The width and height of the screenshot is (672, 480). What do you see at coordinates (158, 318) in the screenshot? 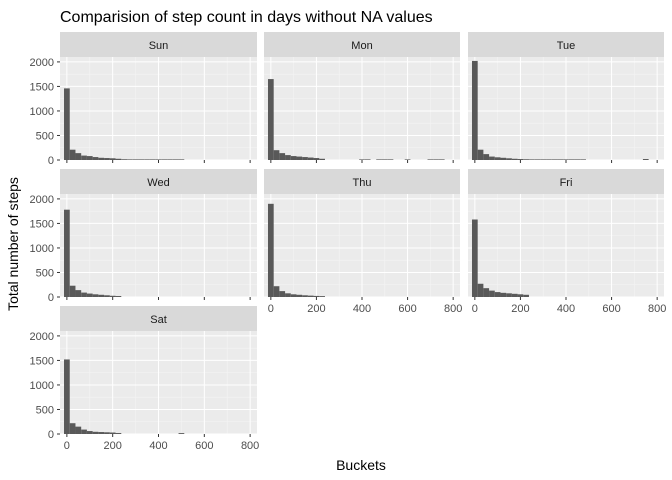
I see `strip-sat` at bounding box center [158, 318].